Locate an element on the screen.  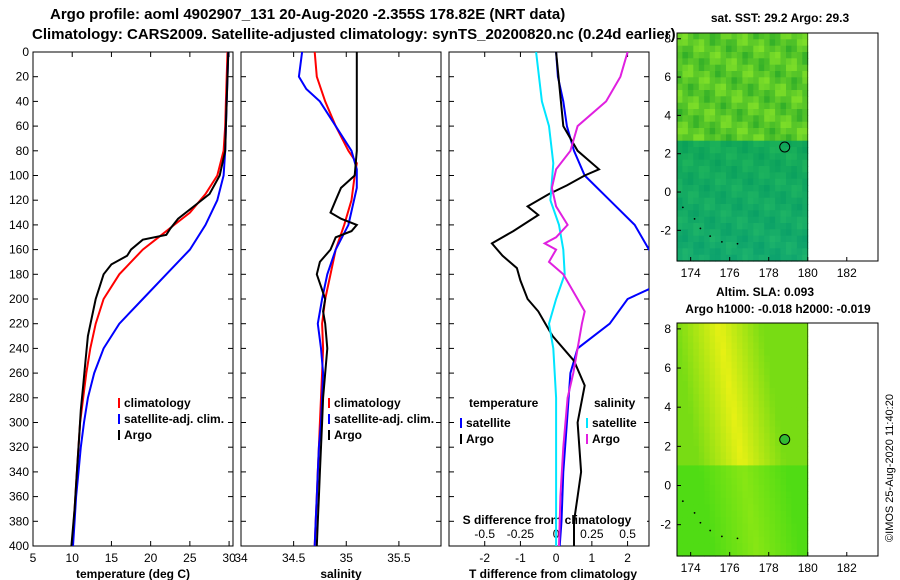
x-tick-label: 174 is located at coordinates (691, 273).